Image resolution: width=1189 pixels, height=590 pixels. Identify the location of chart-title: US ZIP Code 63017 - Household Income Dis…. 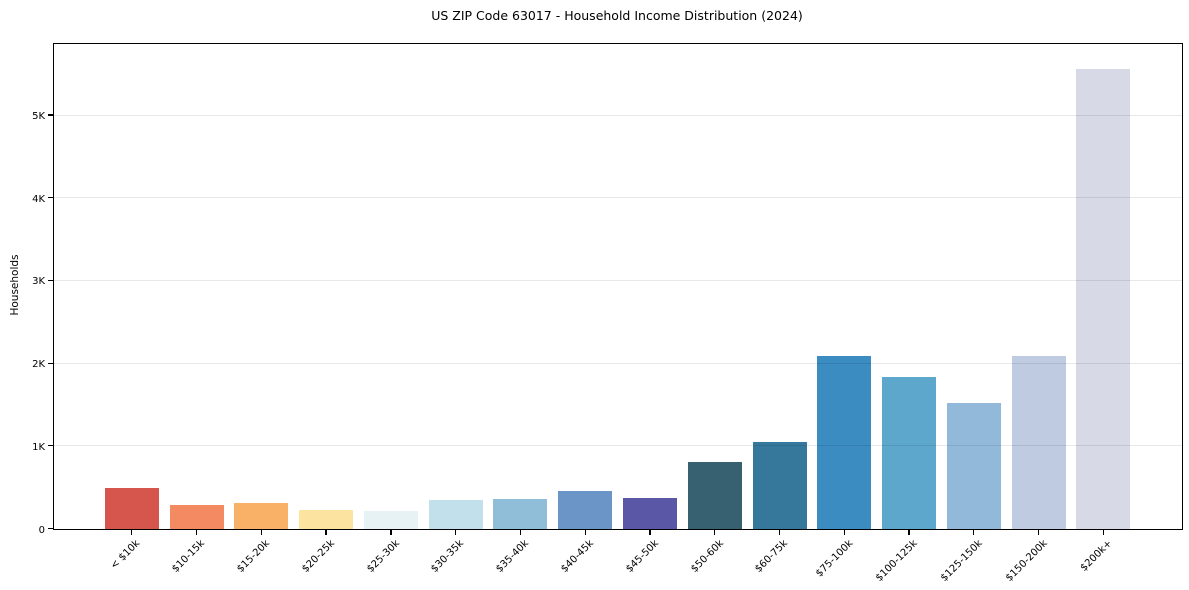
(617, 15).